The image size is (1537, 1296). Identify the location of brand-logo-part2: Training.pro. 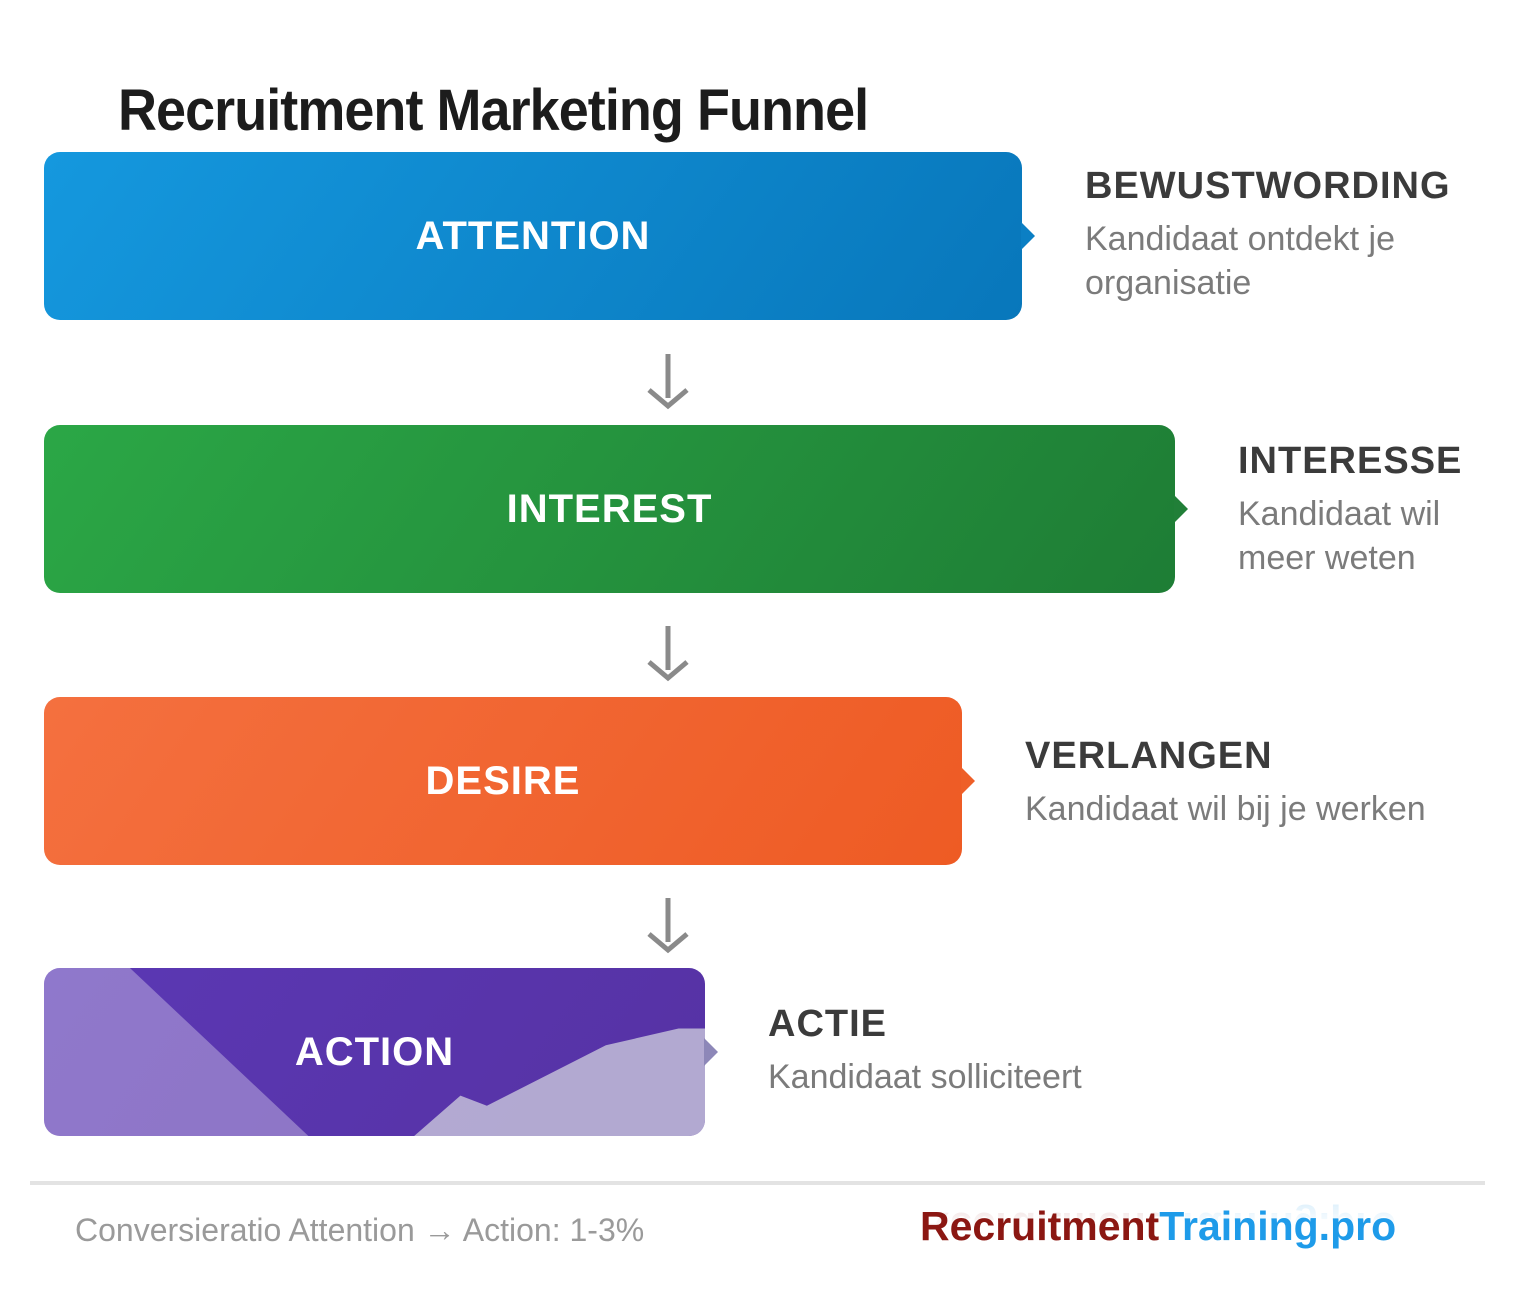
(1278, 1226).